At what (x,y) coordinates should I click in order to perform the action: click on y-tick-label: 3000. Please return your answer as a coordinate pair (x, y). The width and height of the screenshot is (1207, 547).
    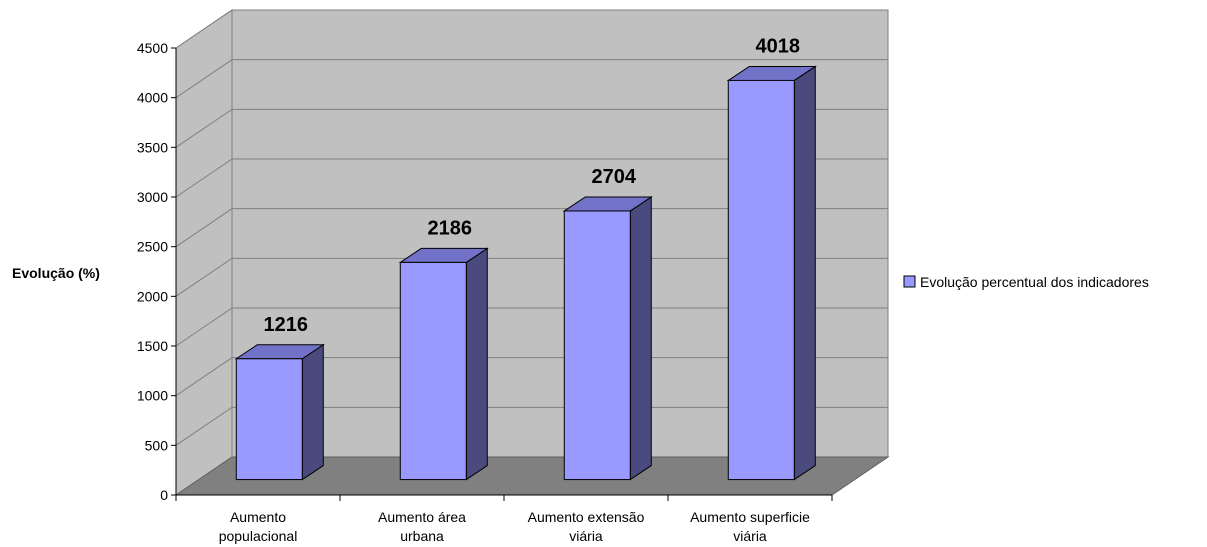
    Looking at the image, I should click on (152, 197).